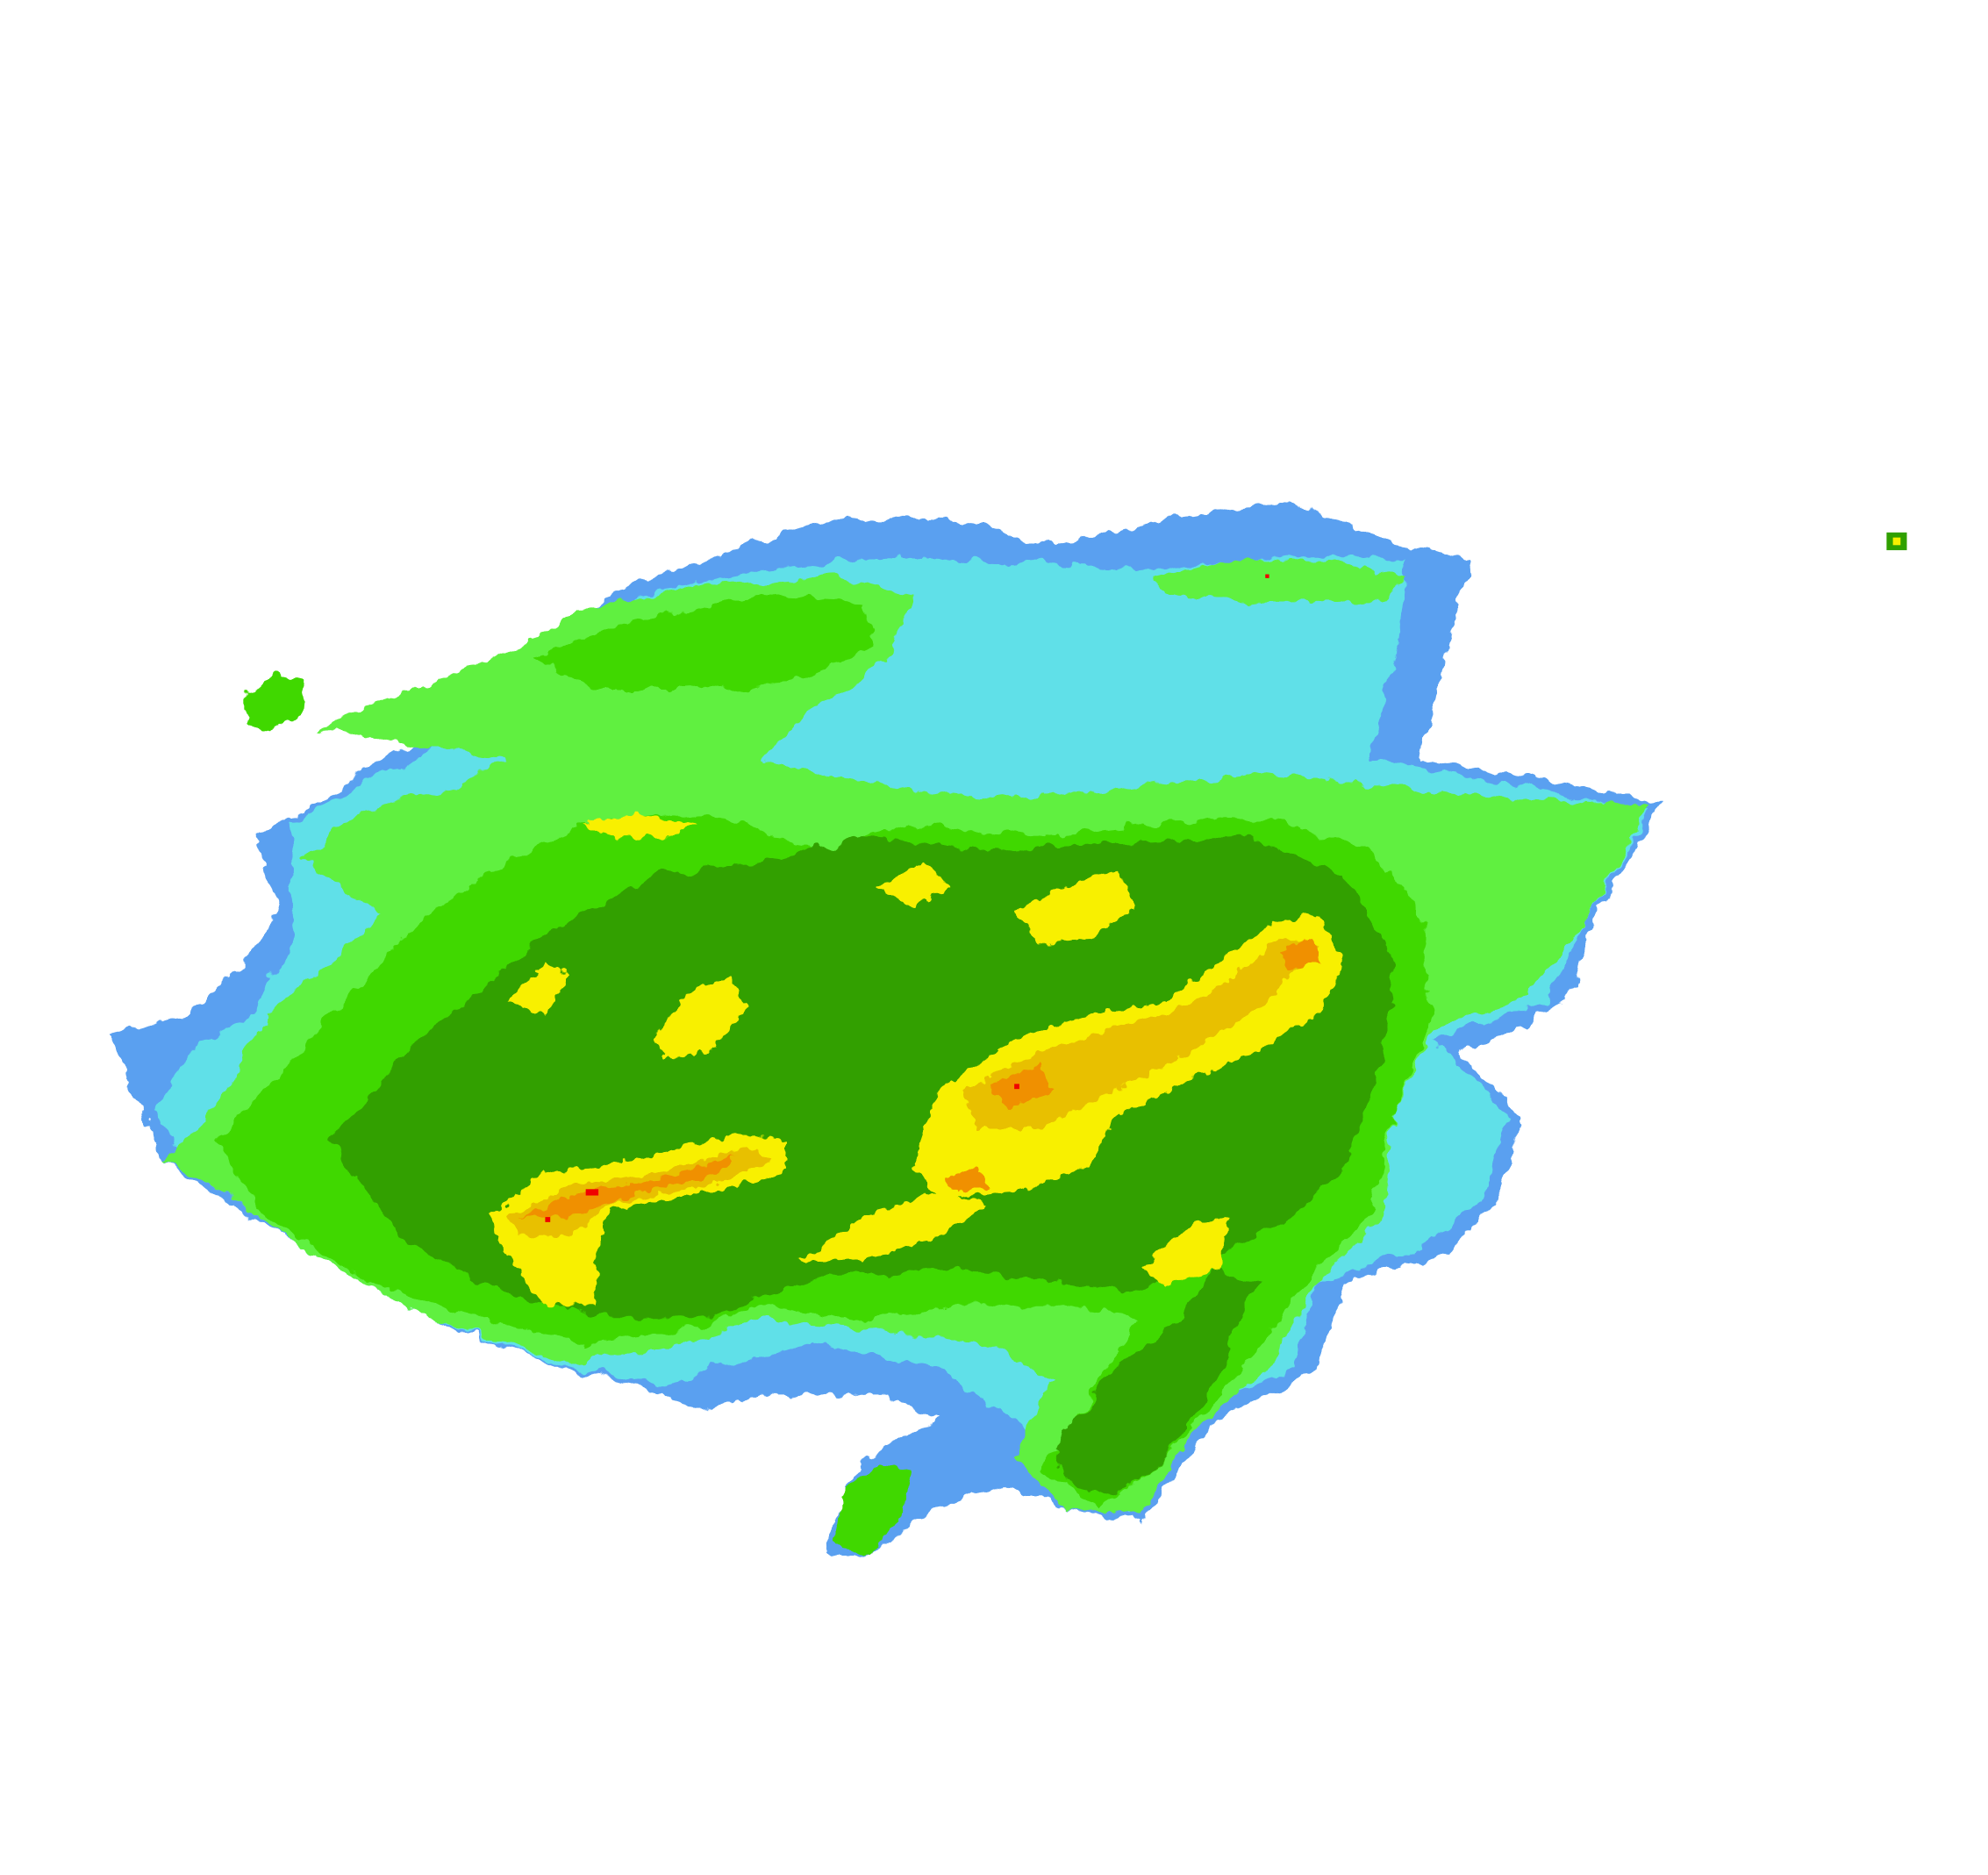 This screenshot has width=1988, height=1875. What do you see at coordinates (874, 1508) in the screenshot?
I see `echo-cluster-southwest` at bounding box center [874, 1508].